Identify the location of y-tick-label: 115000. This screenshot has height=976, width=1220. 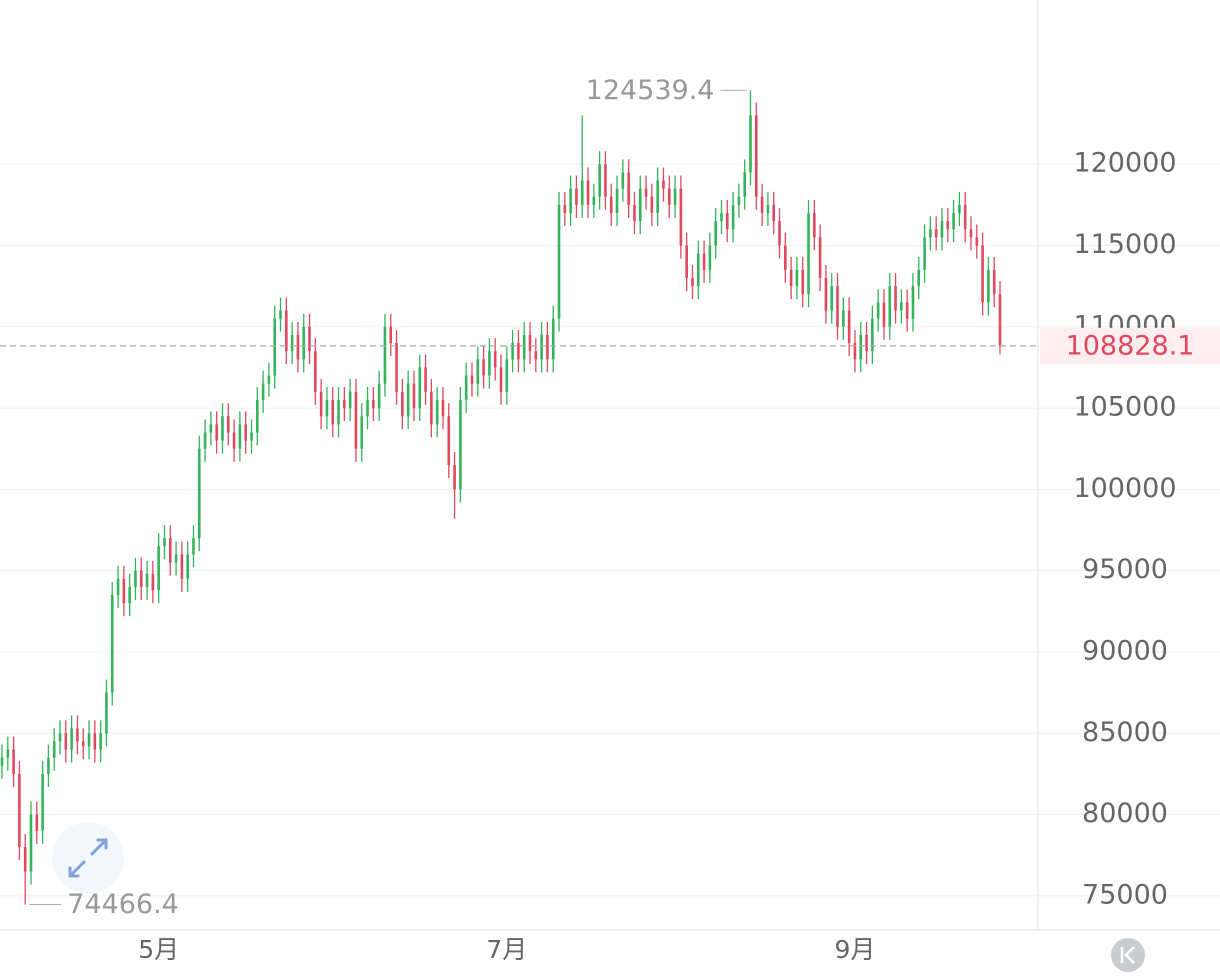
(1124, 244).